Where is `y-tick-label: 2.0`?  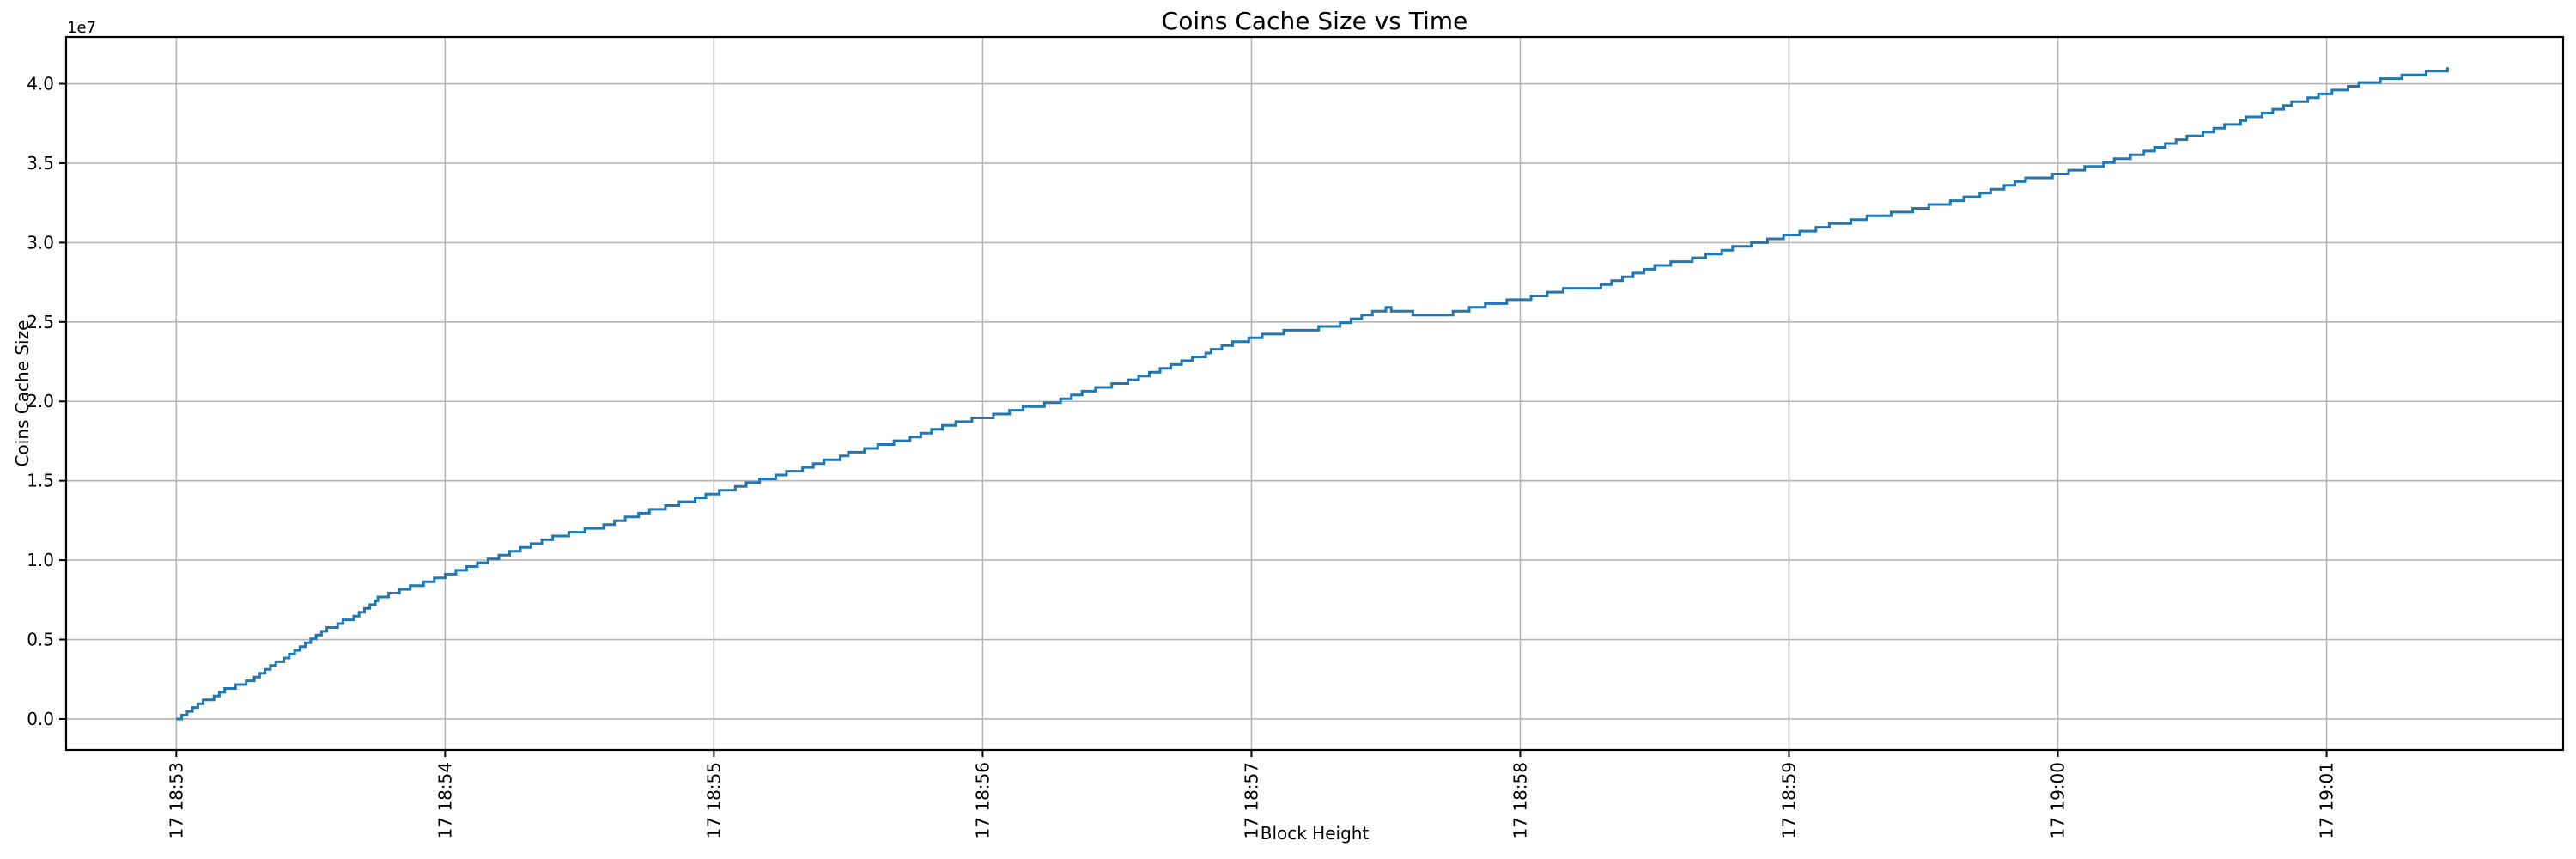
y-tick-label: 2.0 is located at coordinates (40, 401).